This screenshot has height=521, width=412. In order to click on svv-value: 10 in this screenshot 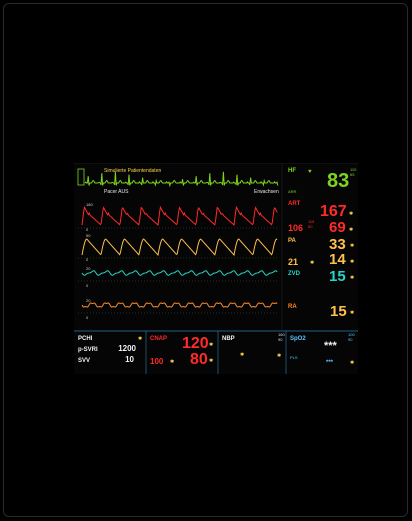, I will do `click(129, 359)`.